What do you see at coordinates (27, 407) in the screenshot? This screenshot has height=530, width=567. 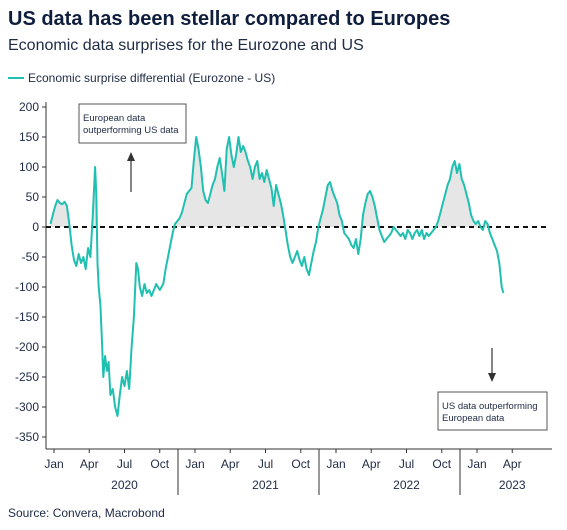 I see `y-tick-label: -300` at bounding box center [27, 407].